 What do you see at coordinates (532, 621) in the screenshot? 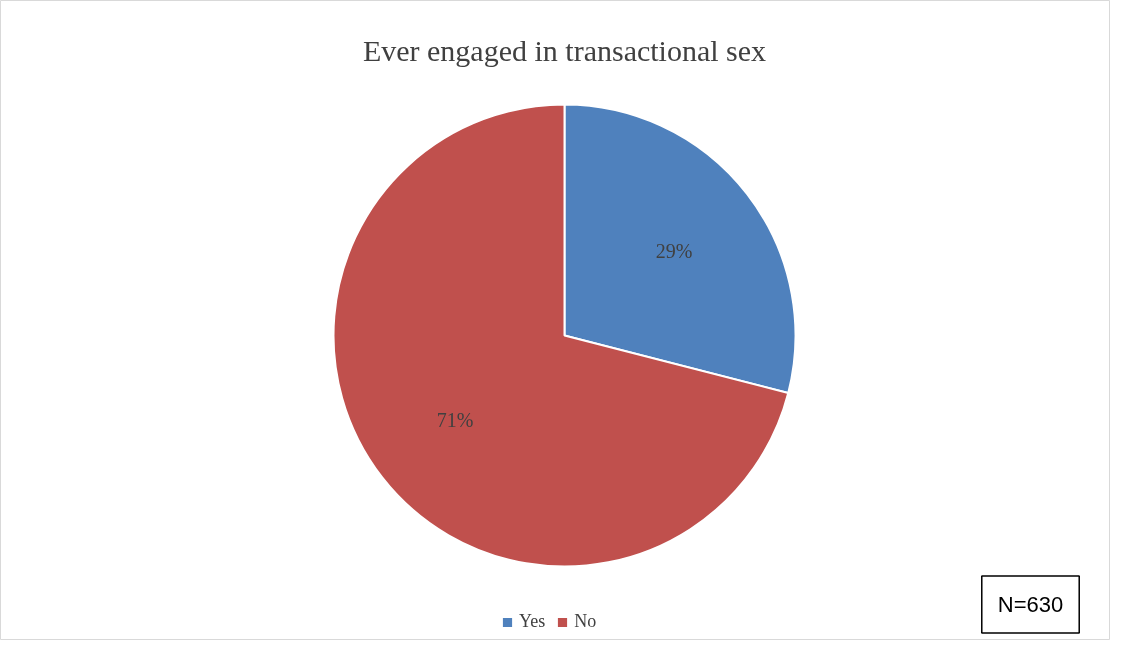
I see `legend-label: Yes` at bounding box center [532, 621].